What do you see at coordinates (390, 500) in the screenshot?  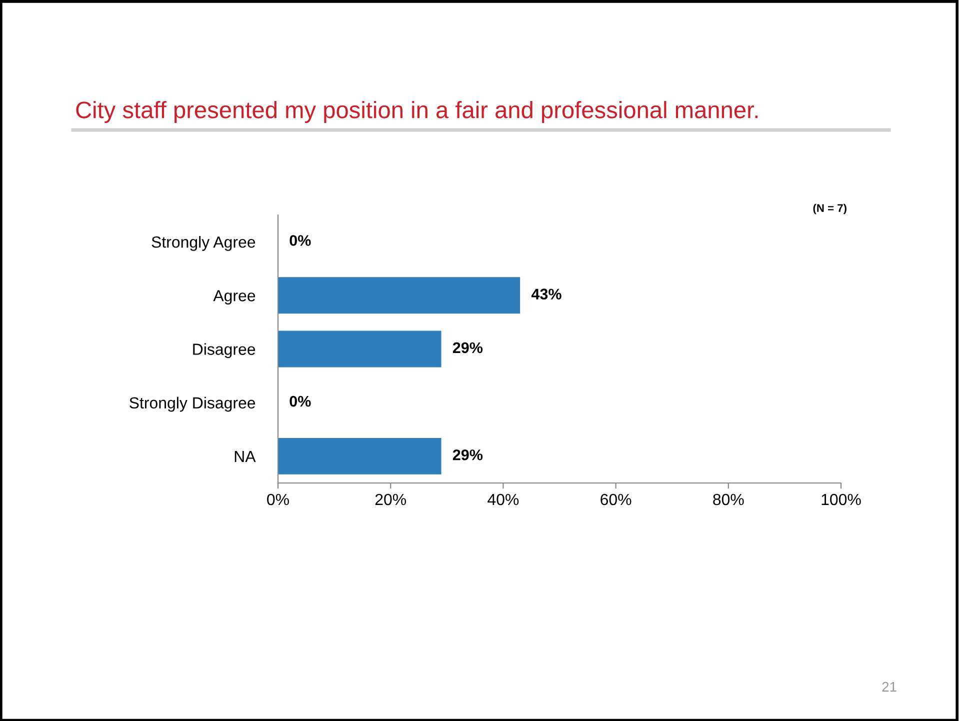 I see `x-tick-label: 20%` at bounding box center [390, 500].